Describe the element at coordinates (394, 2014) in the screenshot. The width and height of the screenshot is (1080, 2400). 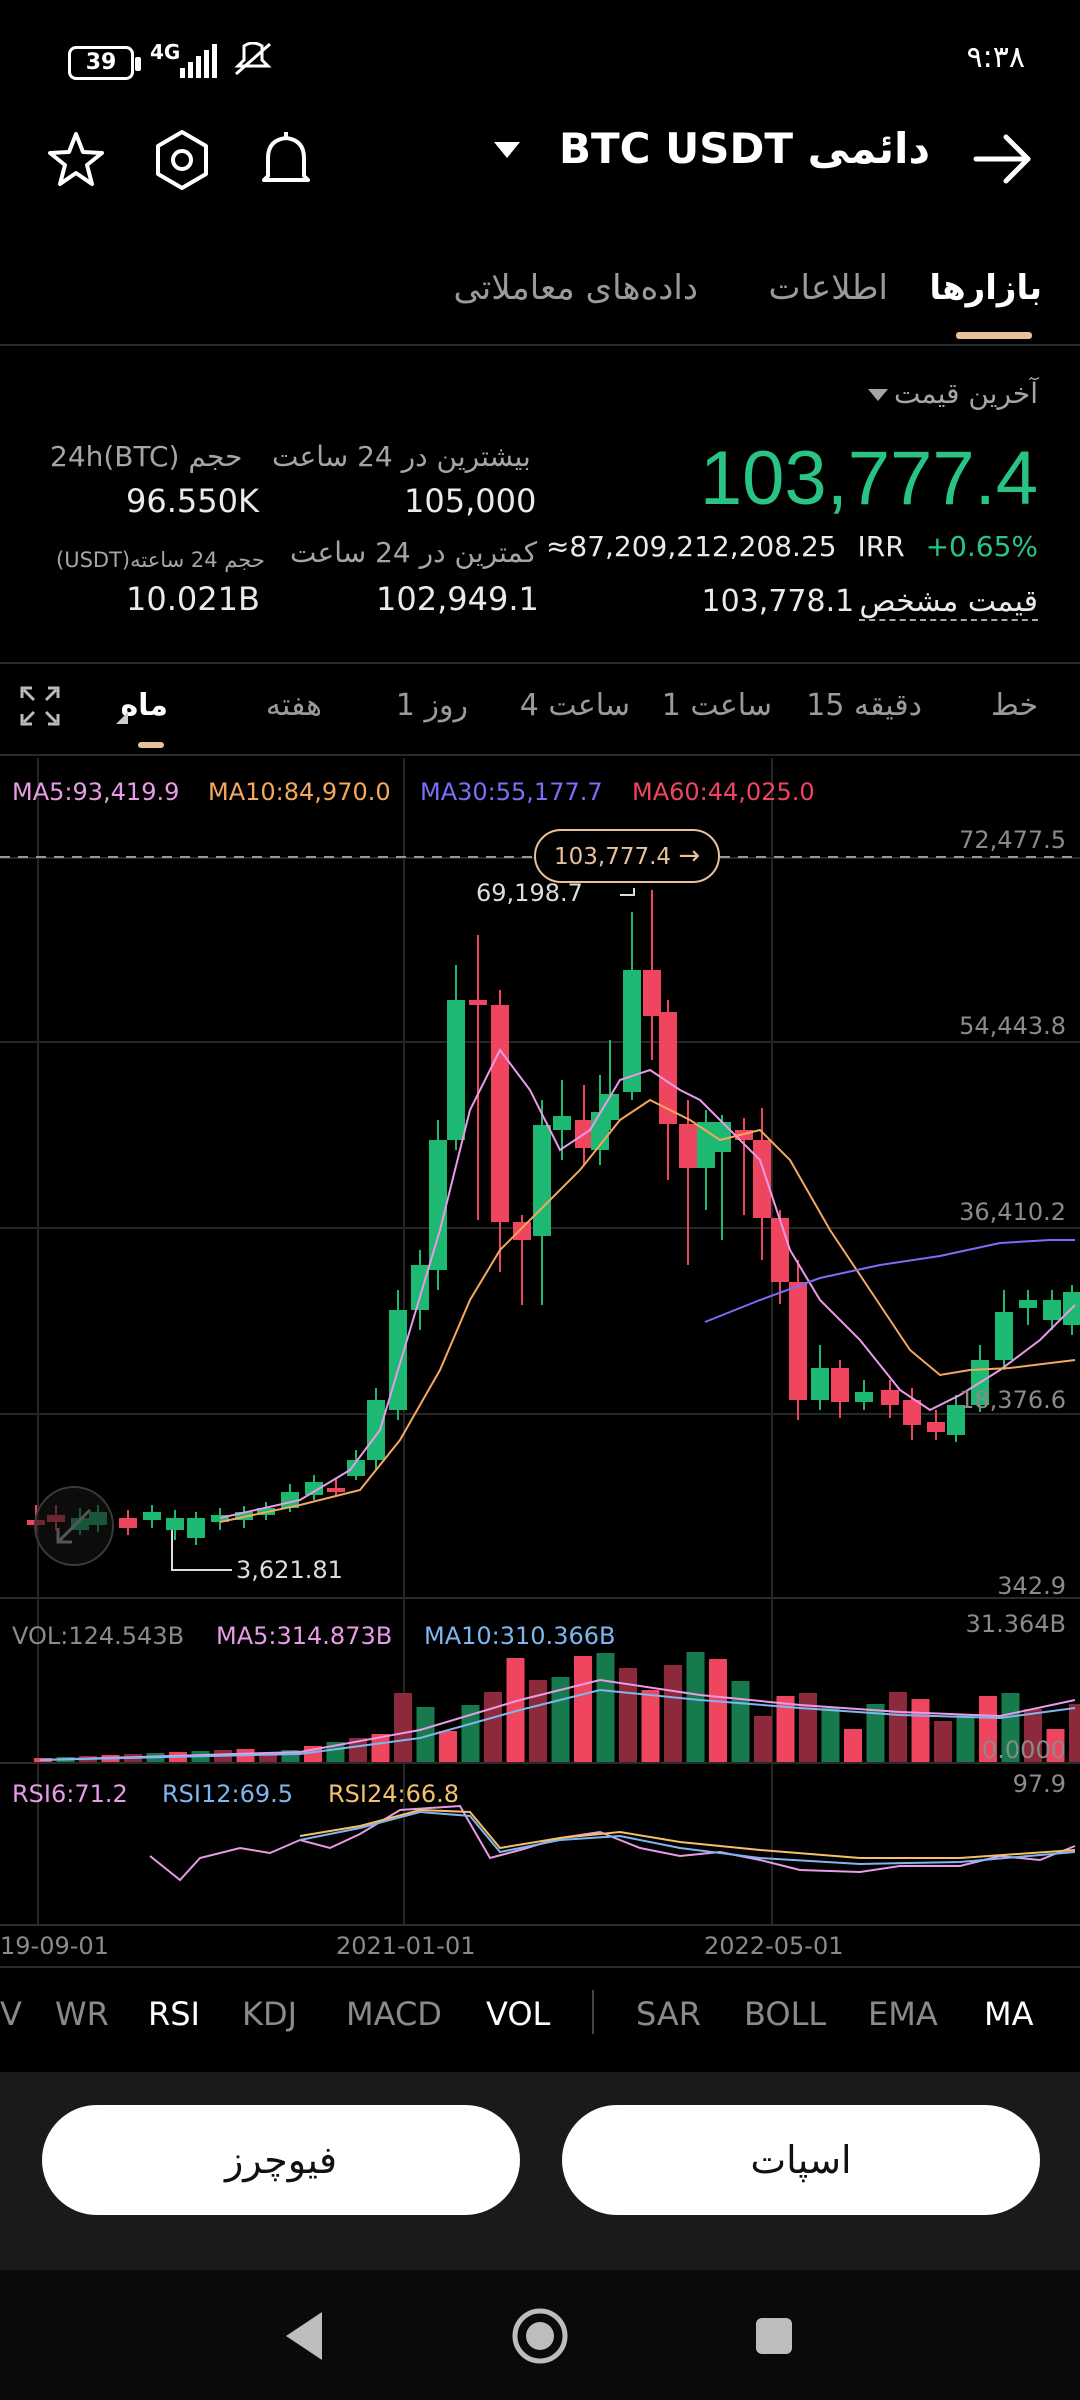
I see `indicator-macd: MACD` at that location.